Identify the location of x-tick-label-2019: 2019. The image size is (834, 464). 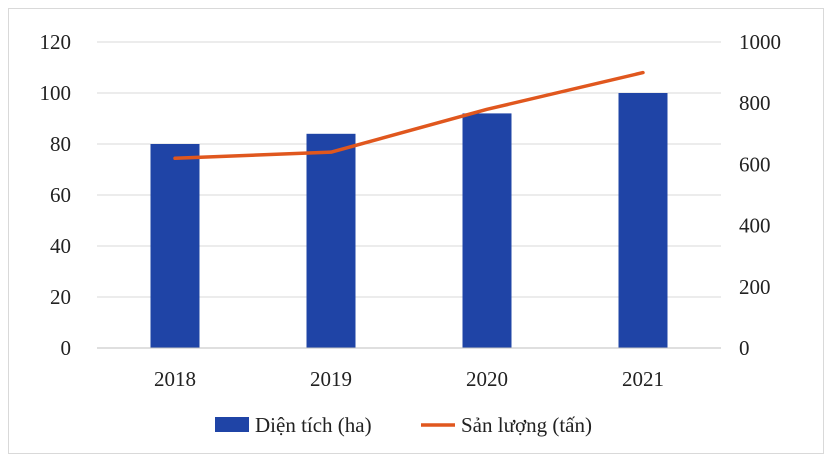
(331, 379).